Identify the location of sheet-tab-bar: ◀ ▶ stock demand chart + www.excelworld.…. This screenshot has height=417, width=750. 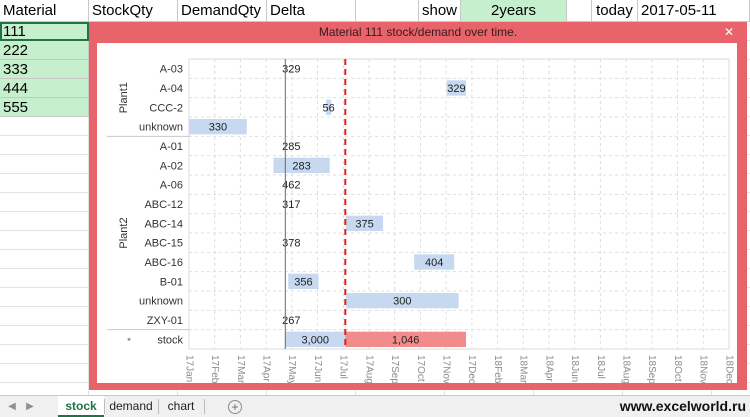
(375, 406).